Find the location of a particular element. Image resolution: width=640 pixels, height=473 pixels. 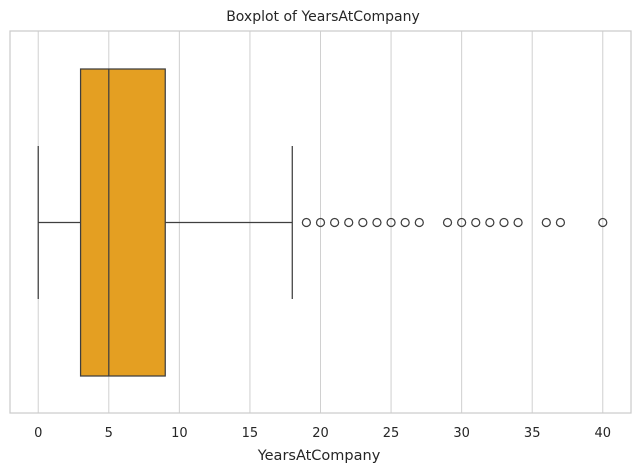

x-tick-label-25: 25 is located at coordinates (391, 433).